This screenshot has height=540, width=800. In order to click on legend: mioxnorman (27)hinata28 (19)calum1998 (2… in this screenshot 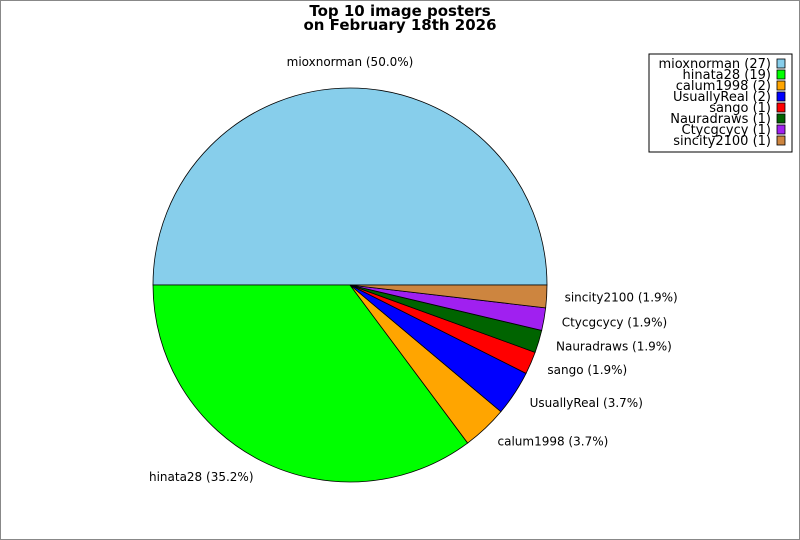, I will do `click(720, 103)`.